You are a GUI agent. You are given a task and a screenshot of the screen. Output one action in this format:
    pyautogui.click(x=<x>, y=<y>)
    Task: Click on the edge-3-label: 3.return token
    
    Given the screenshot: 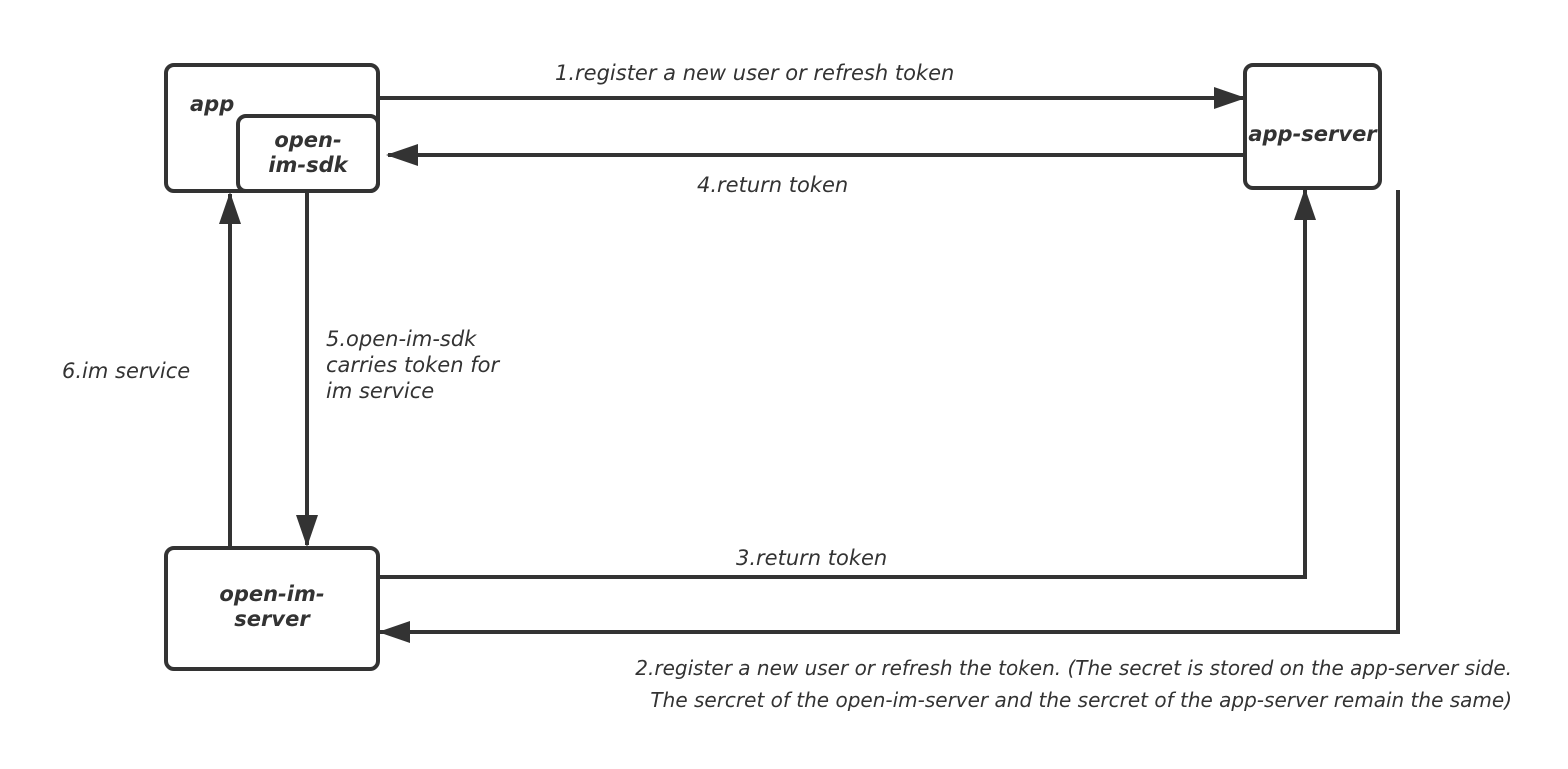 What is the action you would take?
    pyautogui.click(x=812, y=558)
    